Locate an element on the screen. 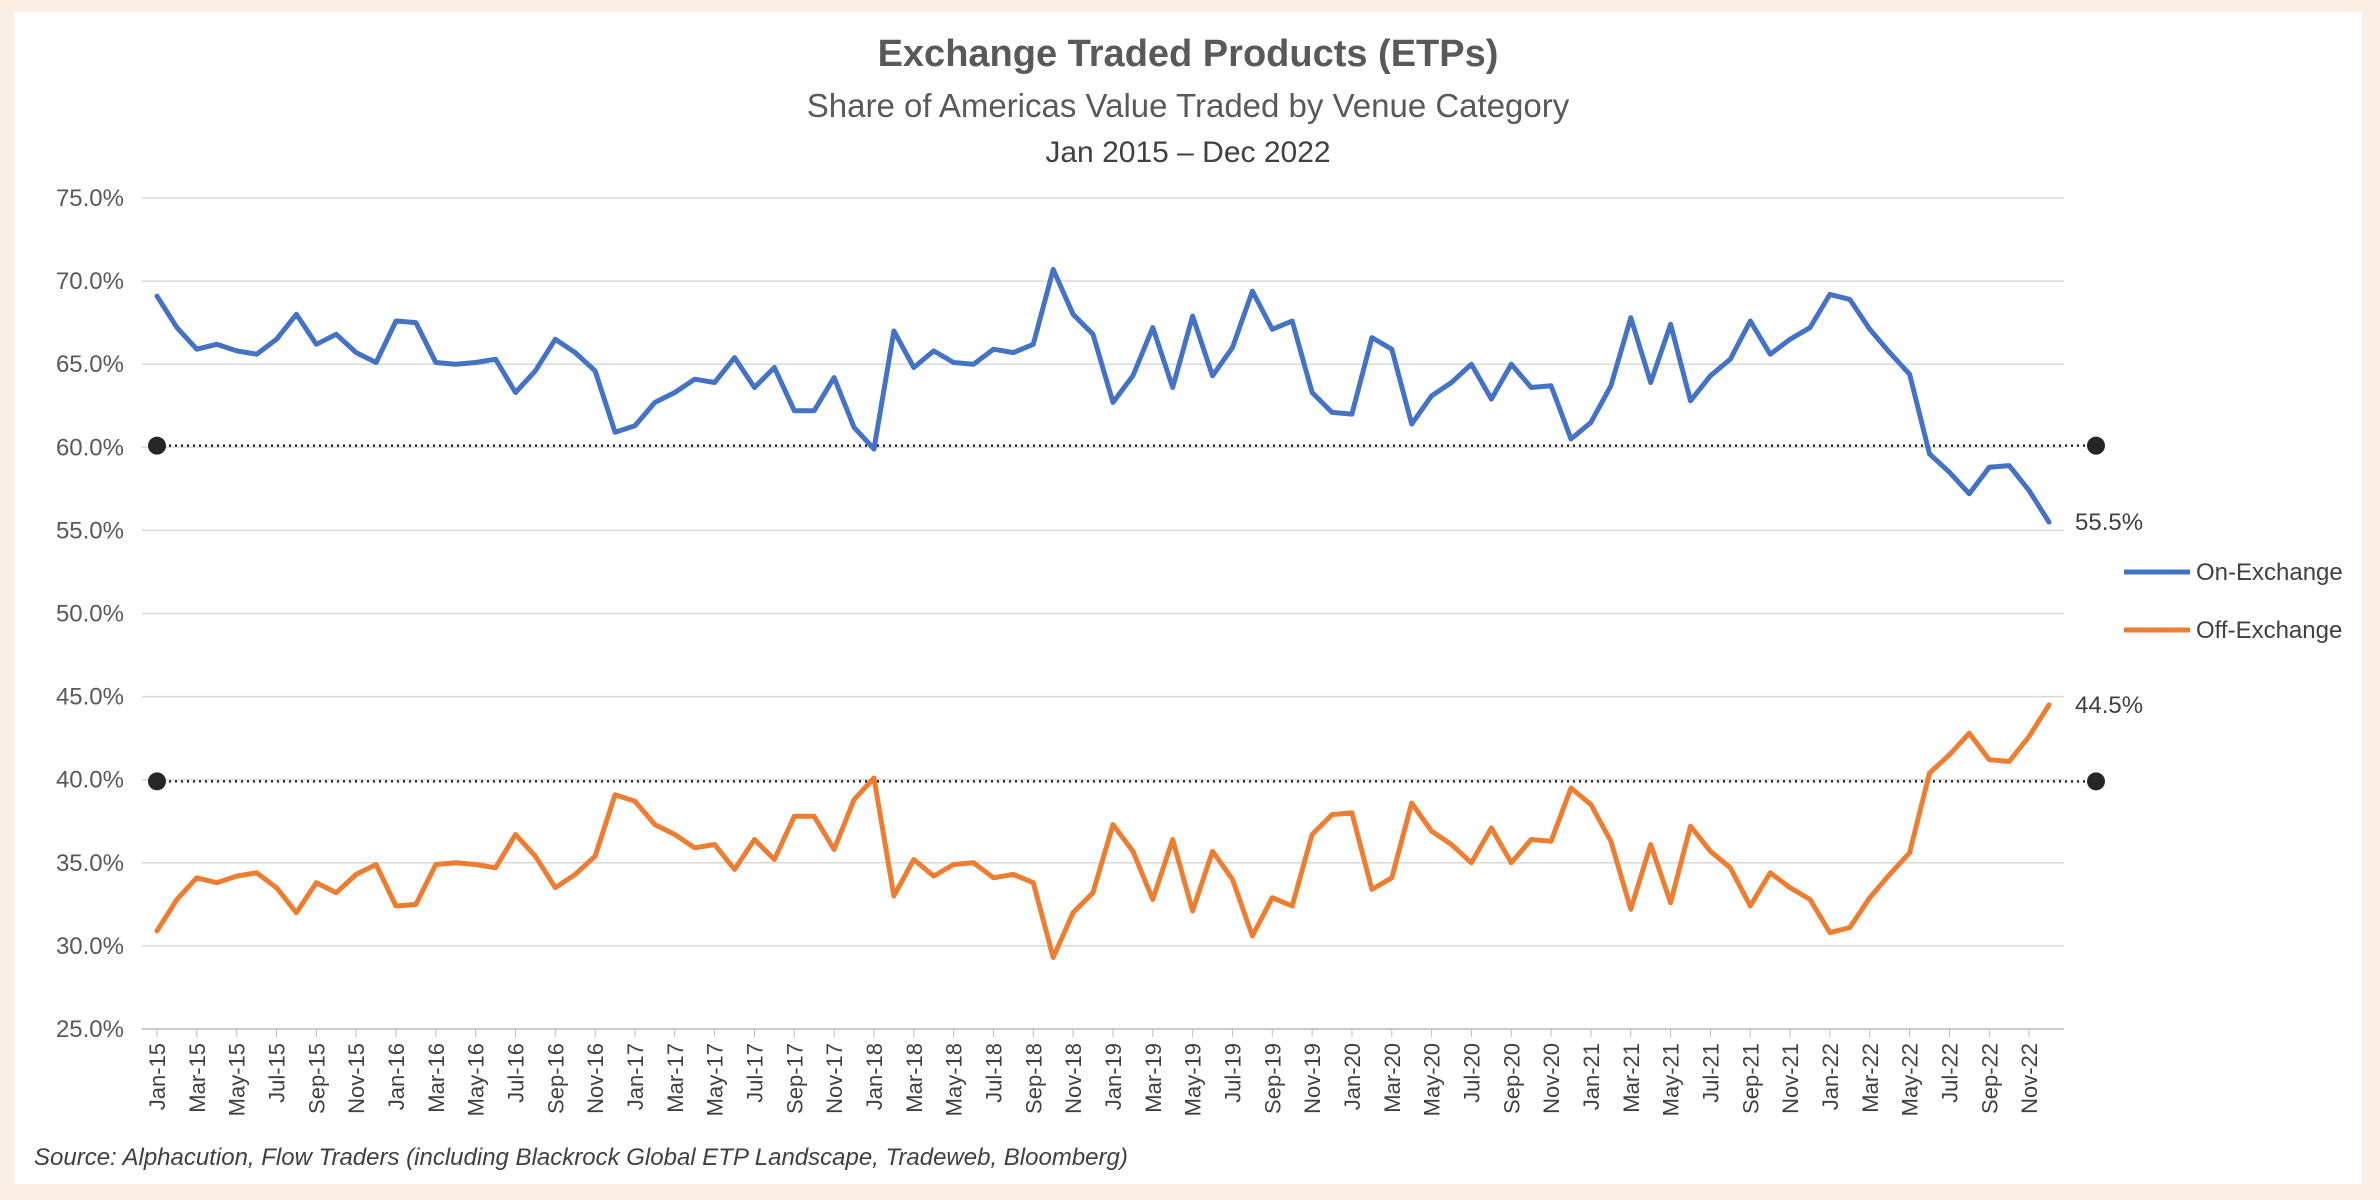 The height and width of the screenshot is (1200, 2380). x-tick-label: May-22 is located at coordinates (1910, 1079).